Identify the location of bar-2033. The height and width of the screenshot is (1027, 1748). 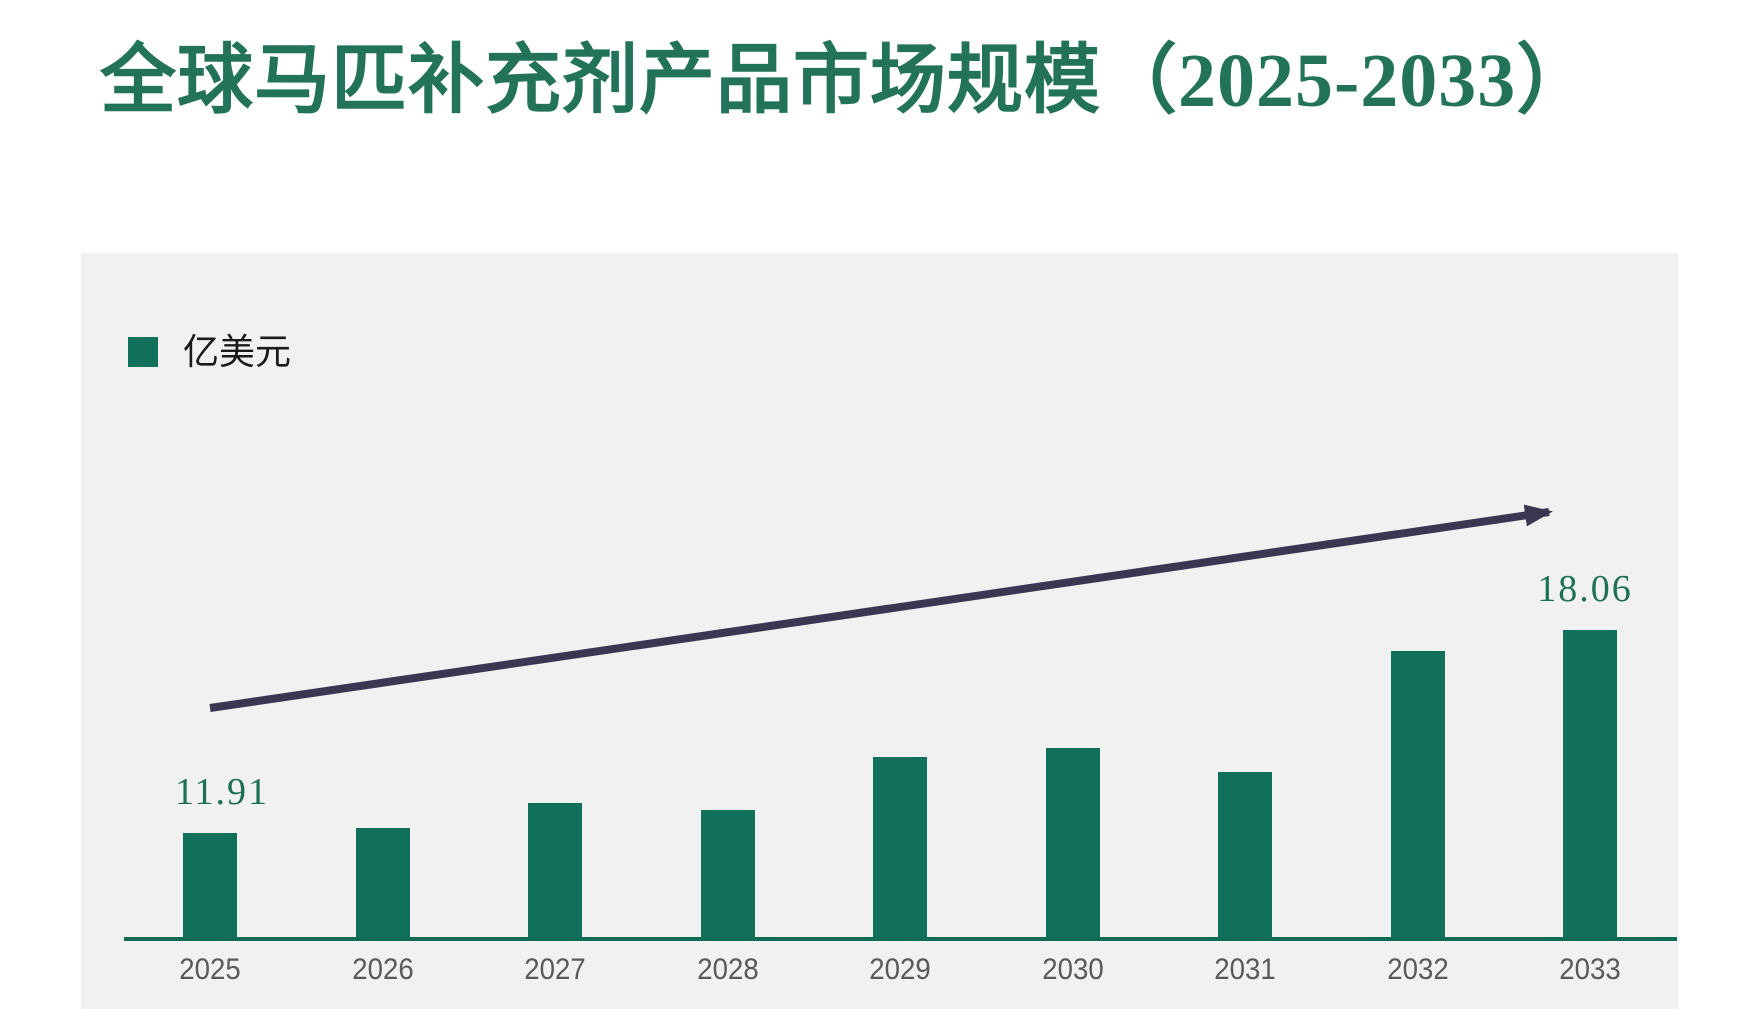
(1590, 785).